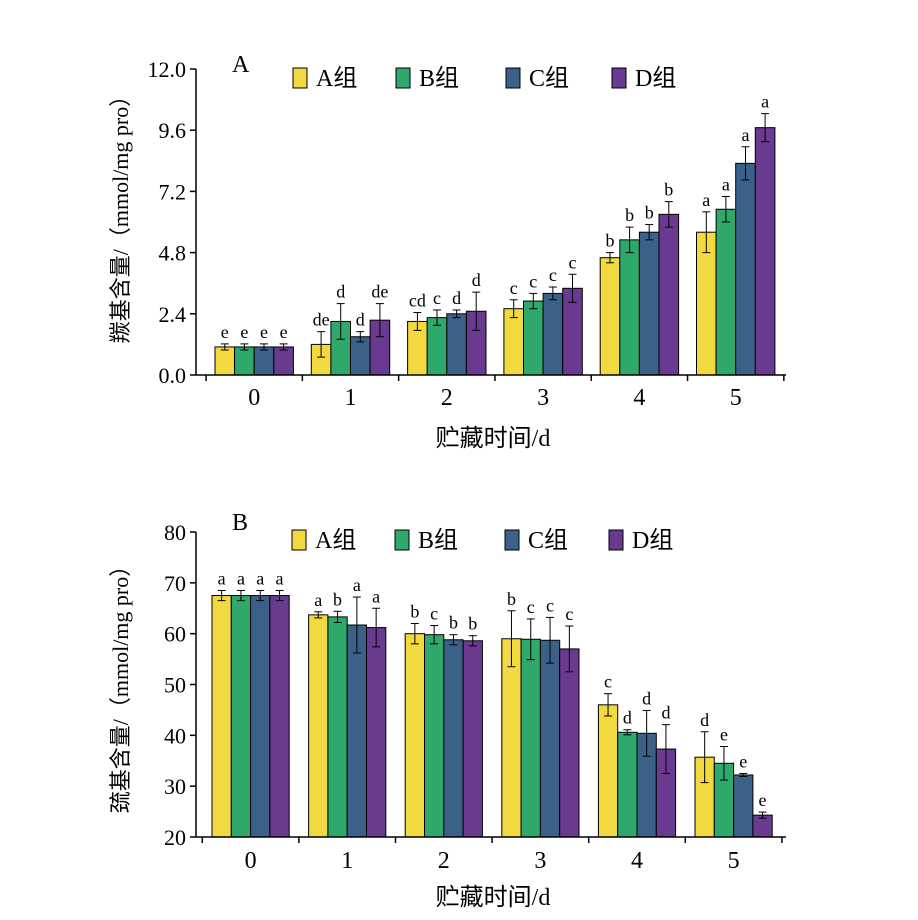  I want to click on legend-b-swatch-group-b, so click(402, 540).